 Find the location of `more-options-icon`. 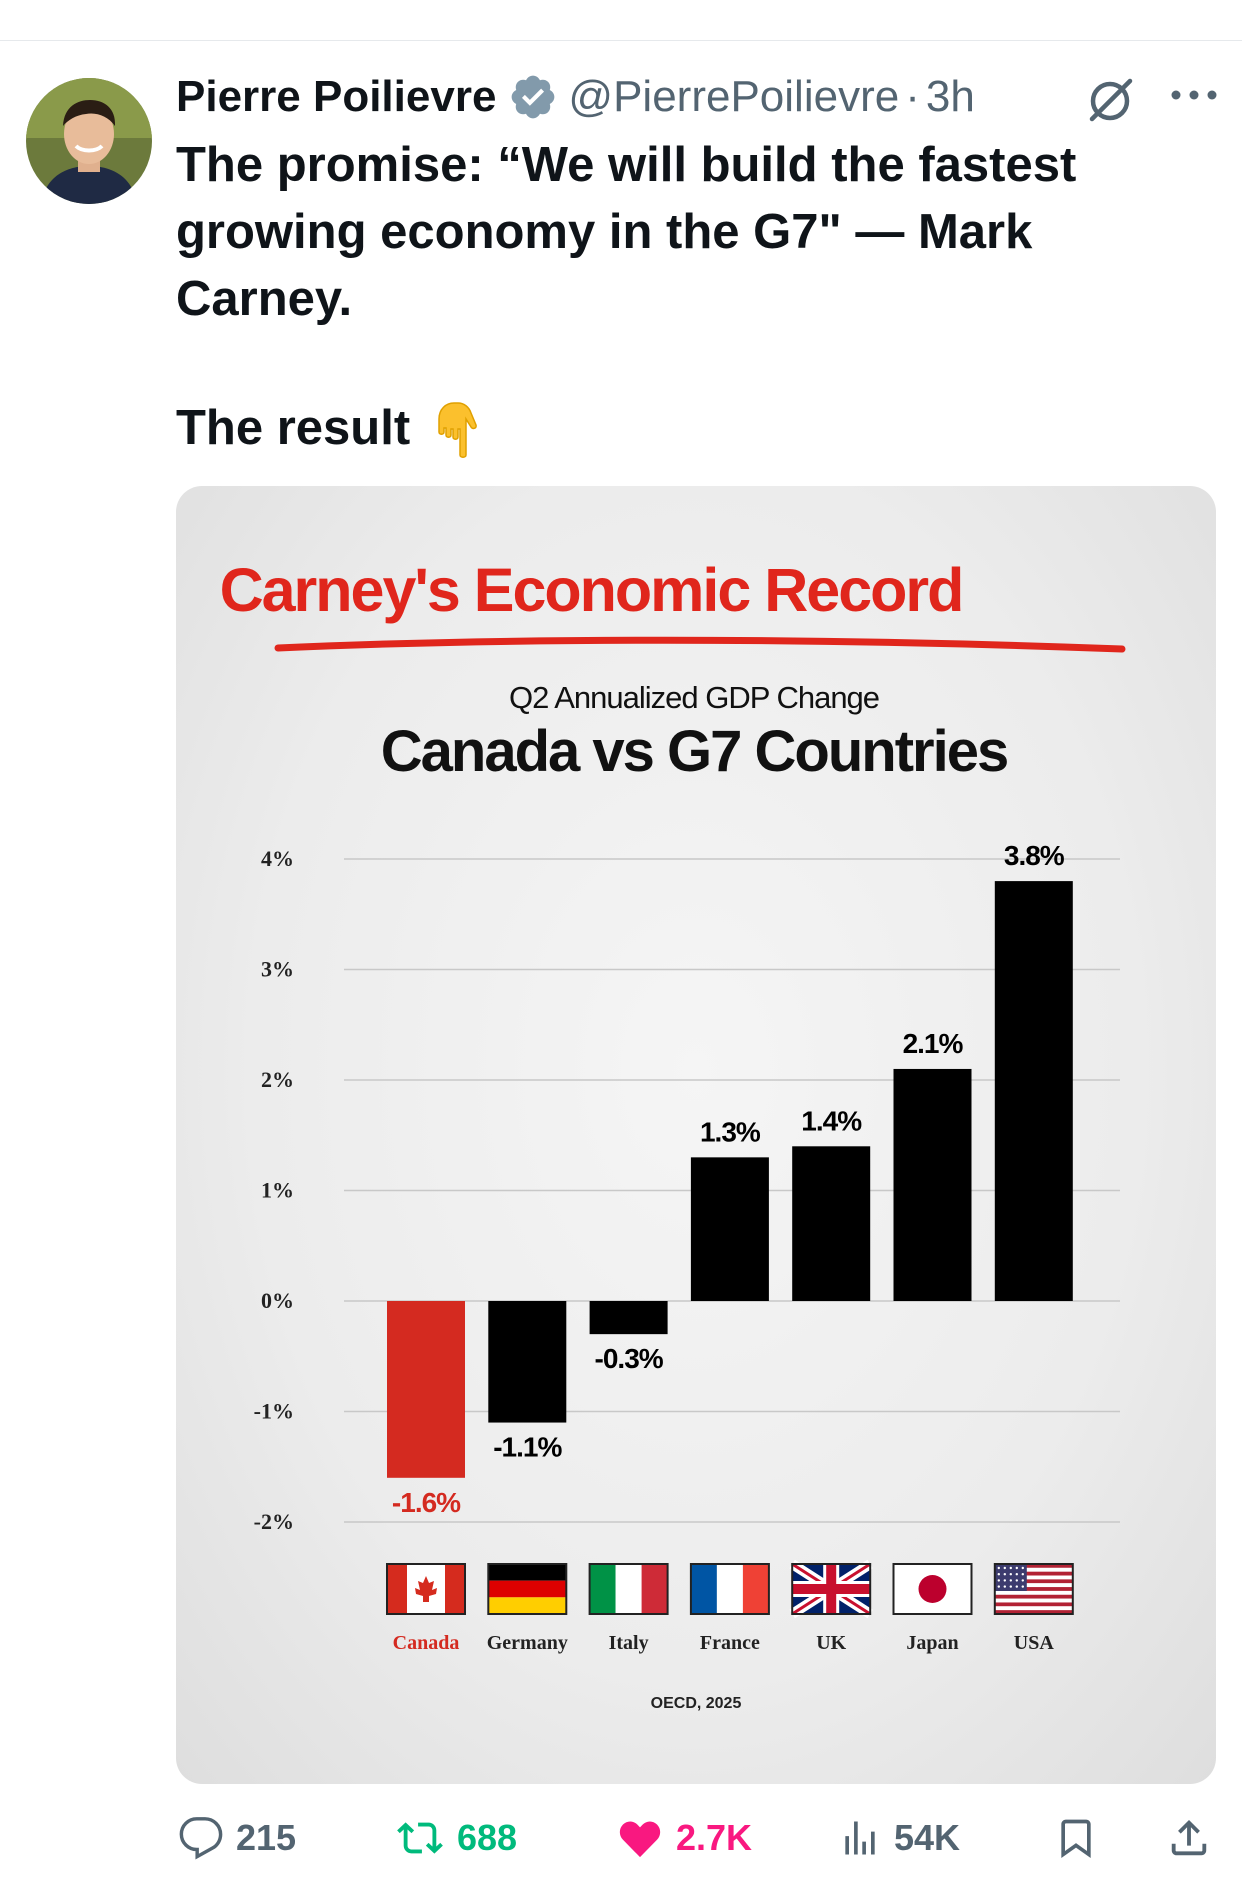

more-options-icon is located at coordinates (1194, 95).